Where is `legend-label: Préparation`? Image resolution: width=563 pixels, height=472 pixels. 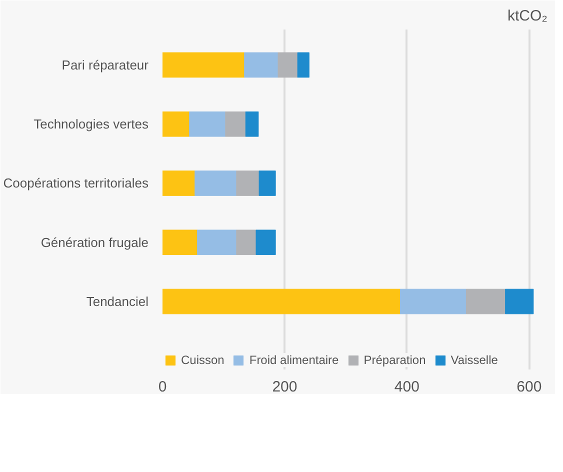
legend-label: Préparation is located at coordinates (395, 360).